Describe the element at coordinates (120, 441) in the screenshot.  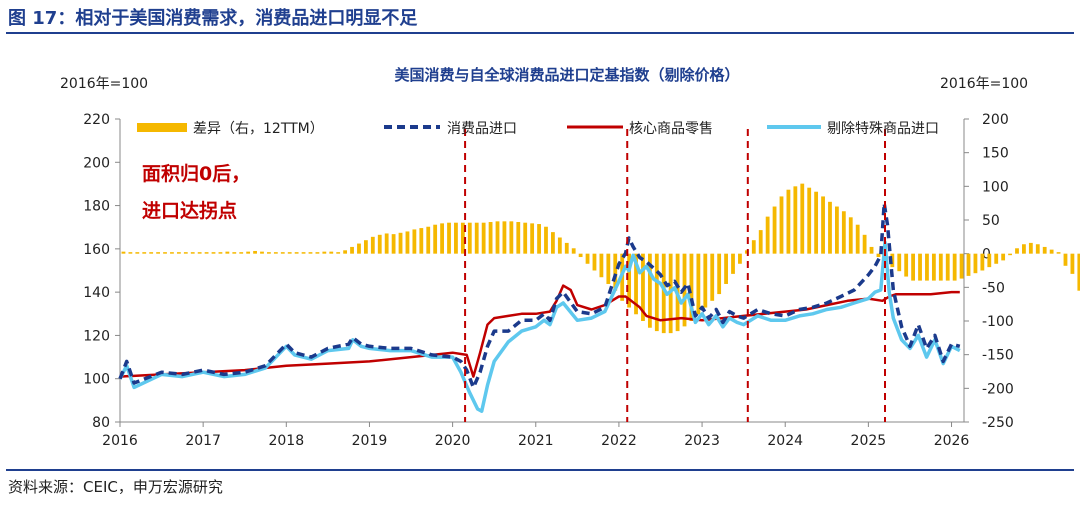
I see `x-axis-tick-label: 2016` at that location.